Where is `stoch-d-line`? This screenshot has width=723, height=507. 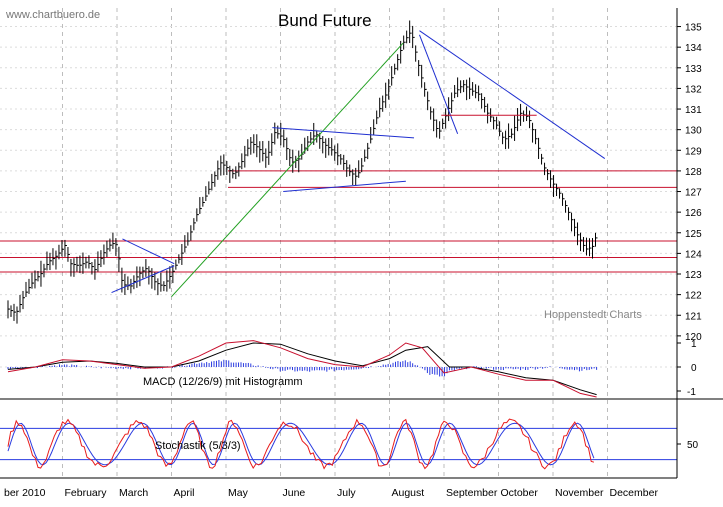
stoch-d-line is located at coordinates (301, 444).